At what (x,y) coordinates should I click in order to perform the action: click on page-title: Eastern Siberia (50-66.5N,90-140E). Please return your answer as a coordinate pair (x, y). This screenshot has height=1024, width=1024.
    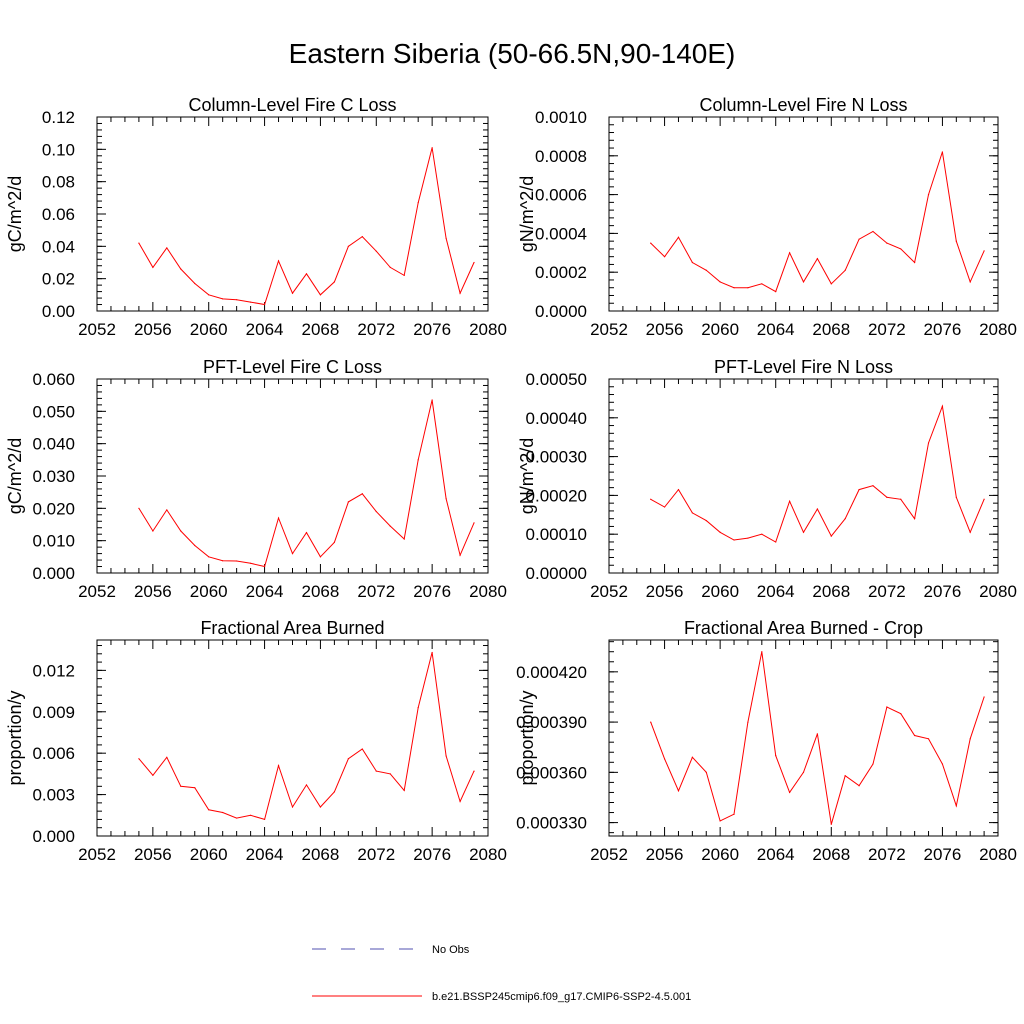
    Looking at the image, I should click on (512, 53).